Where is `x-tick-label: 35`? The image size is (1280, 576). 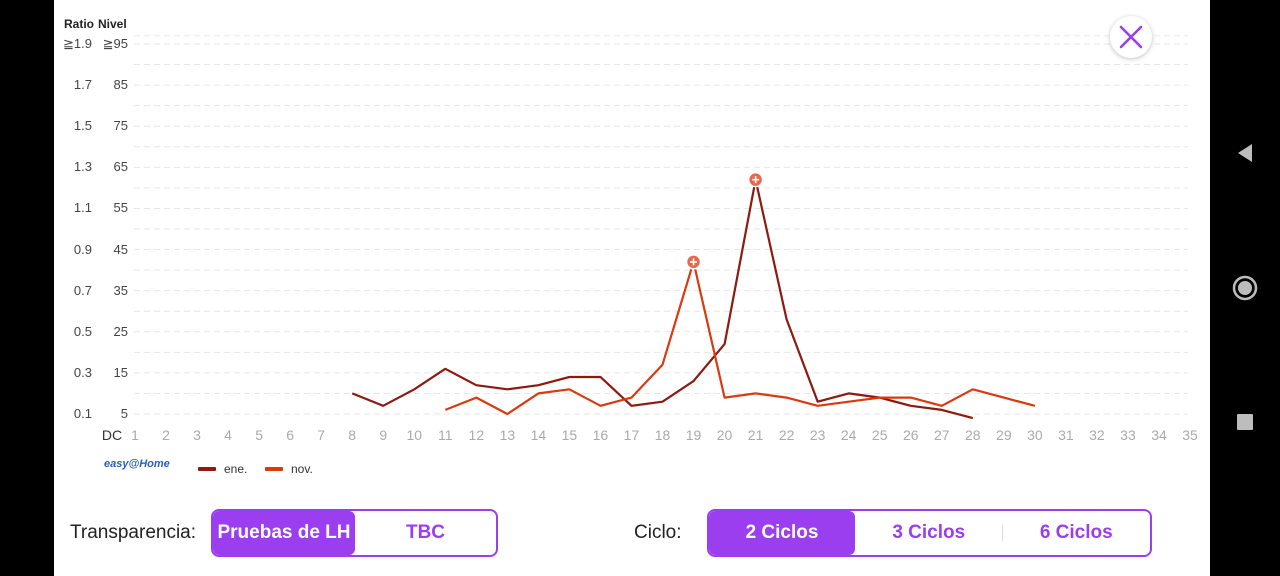
x-tick-label: 35 is located at coordinates (1190, 435).